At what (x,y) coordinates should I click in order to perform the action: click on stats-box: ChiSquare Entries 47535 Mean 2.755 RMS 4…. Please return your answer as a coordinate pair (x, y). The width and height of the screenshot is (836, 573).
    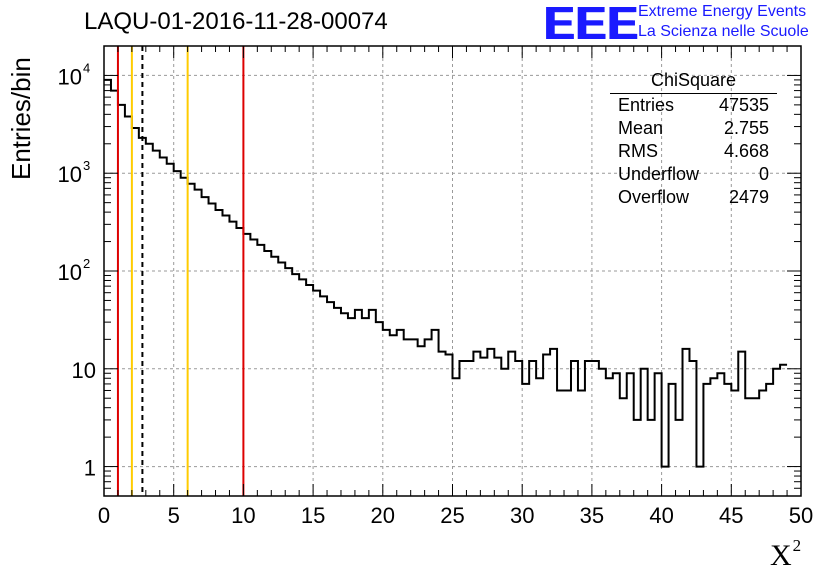
    Looking at the image, I should click on (693, 139).